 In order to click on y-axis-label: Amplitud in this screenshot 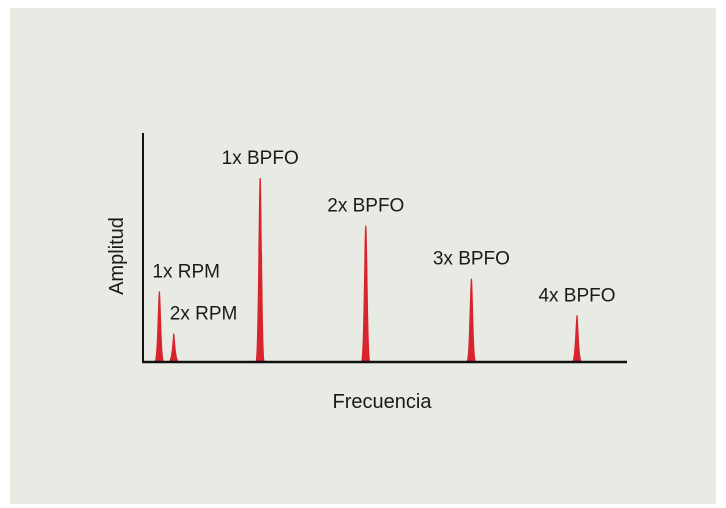, I will do `click(117, 256)`.